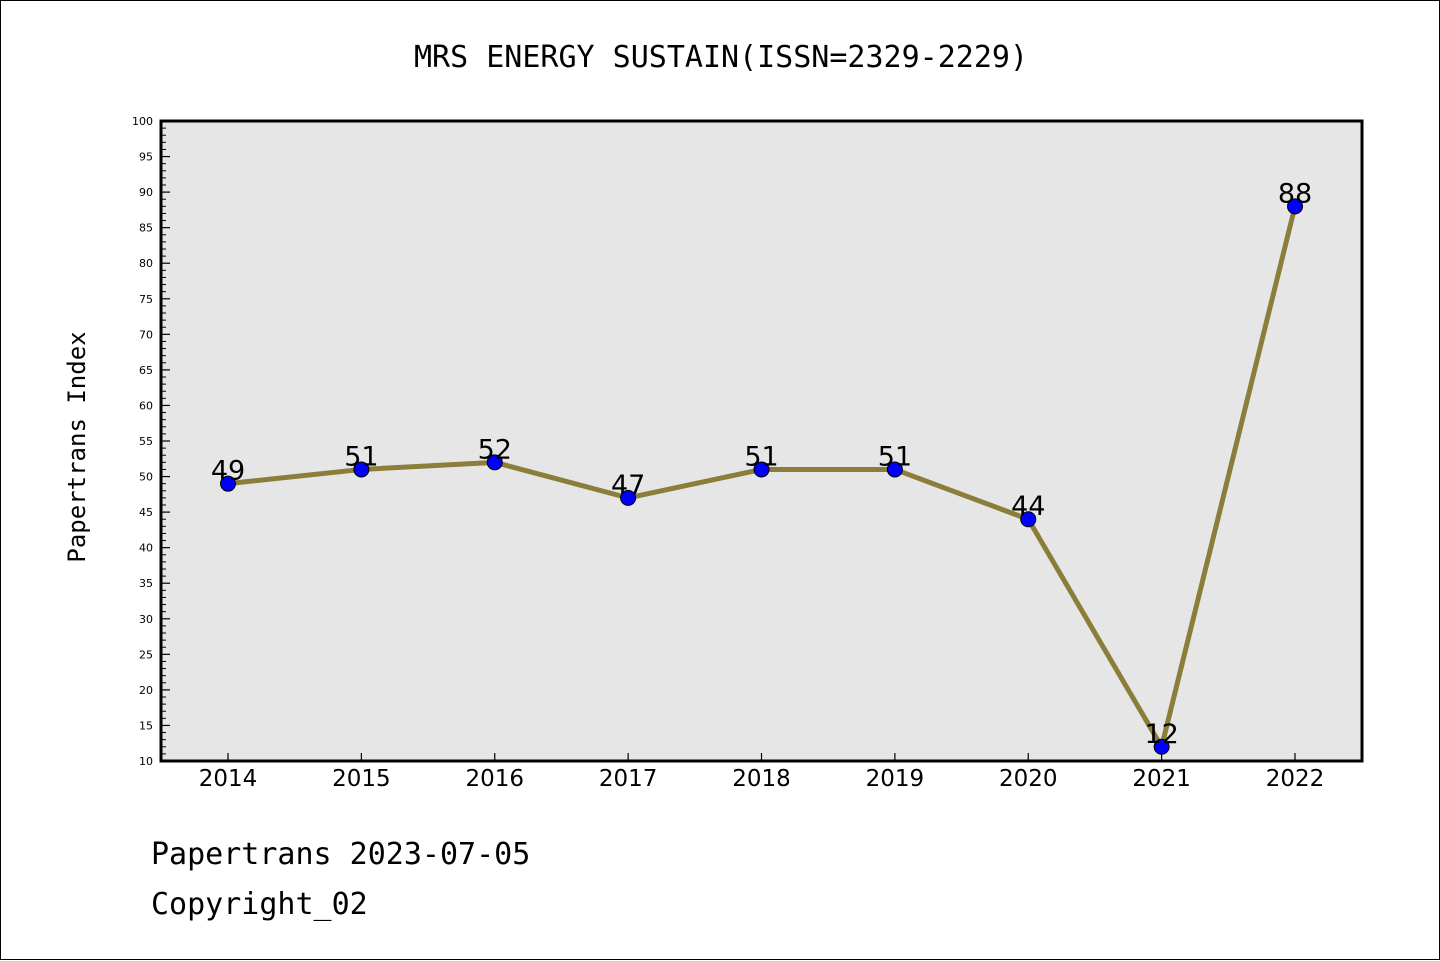 The height and width of the screenshot is (961, 1440). I want to click on x-tick-label: 2021, so click(1161, 779).